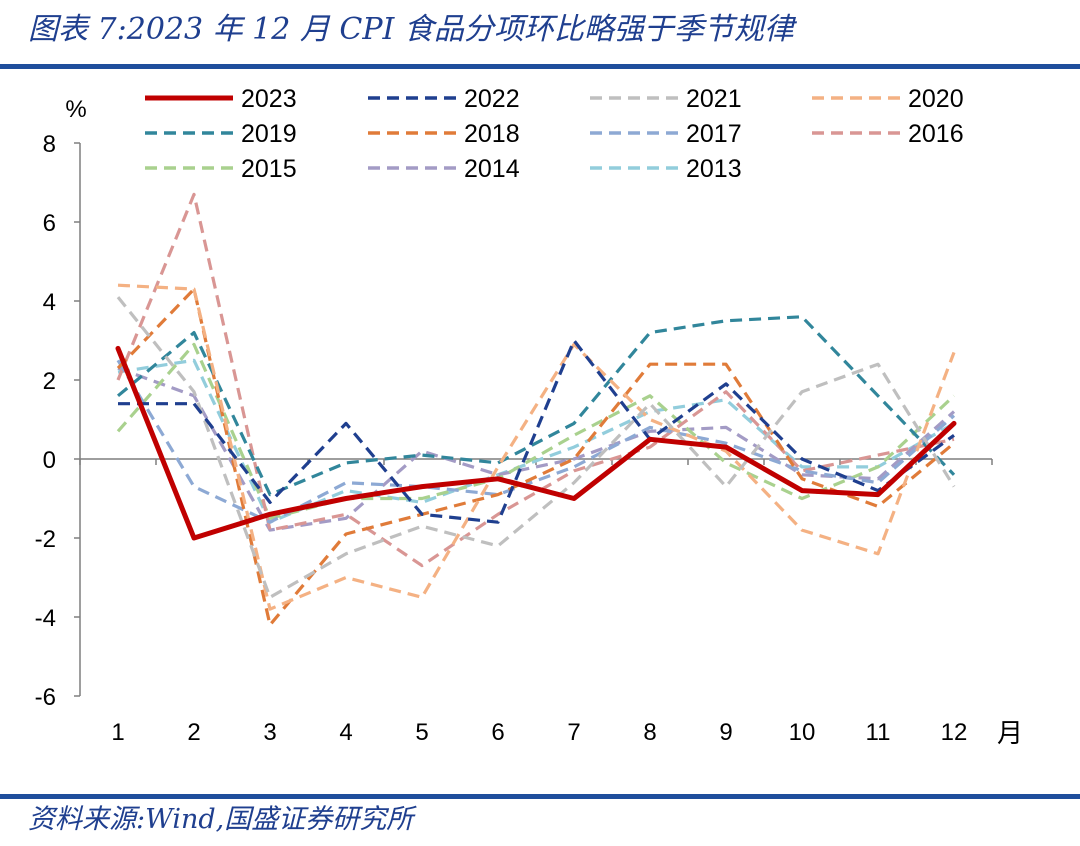 This screenshot has width=1080, height=846. I want to click on top-rule, so click(540, 66).